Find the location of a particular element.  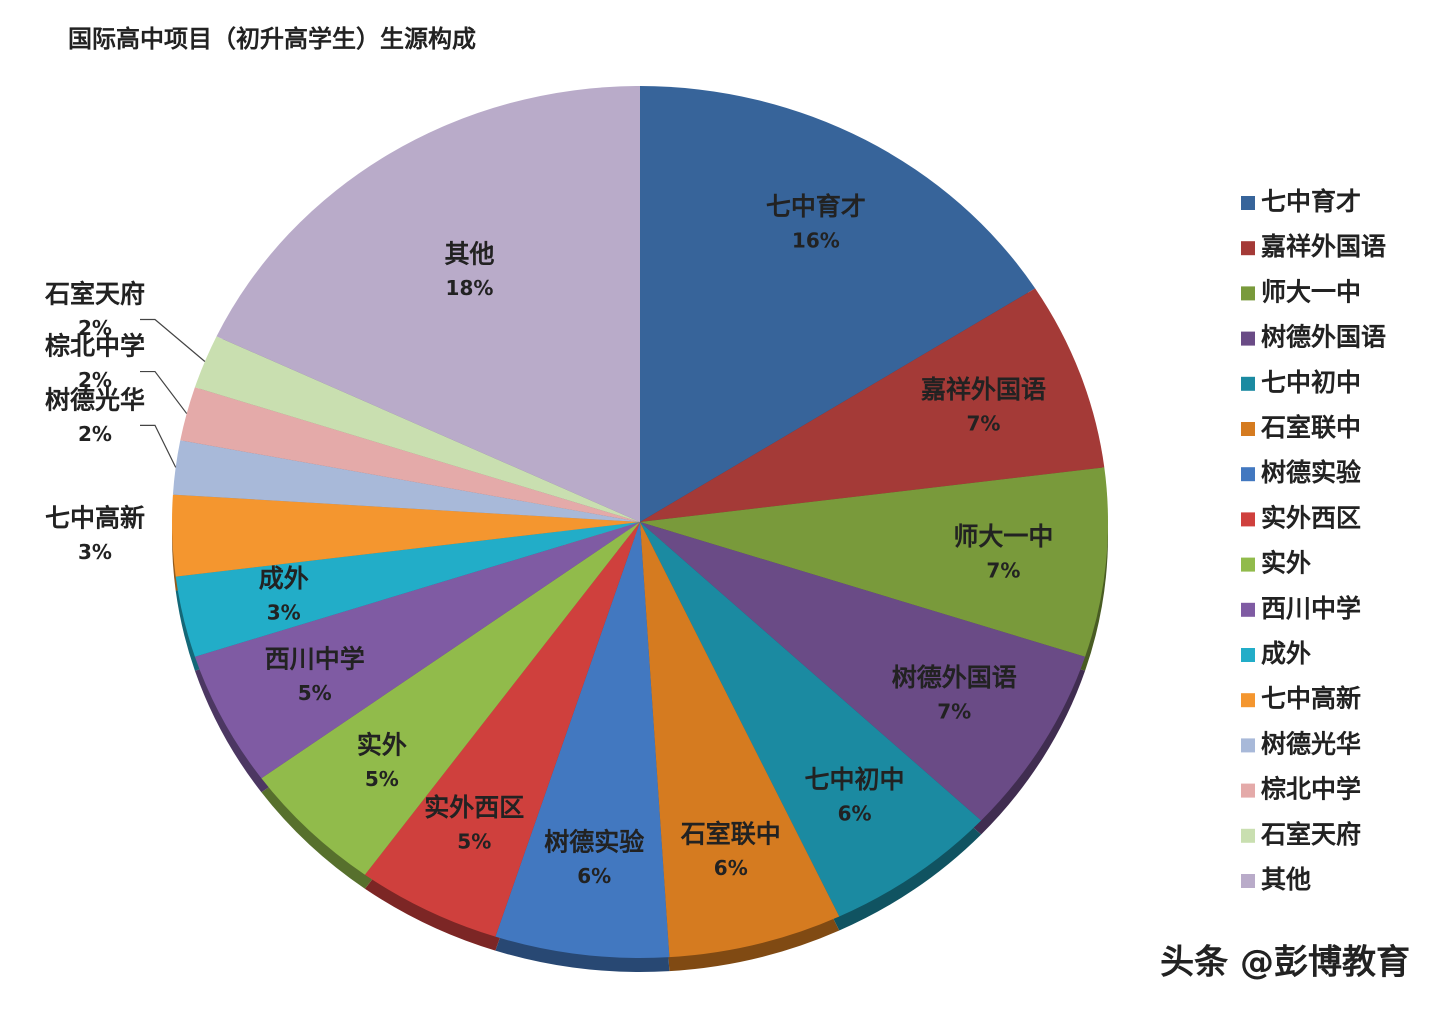

value-label: 16% is located at coordinates (816, 240).